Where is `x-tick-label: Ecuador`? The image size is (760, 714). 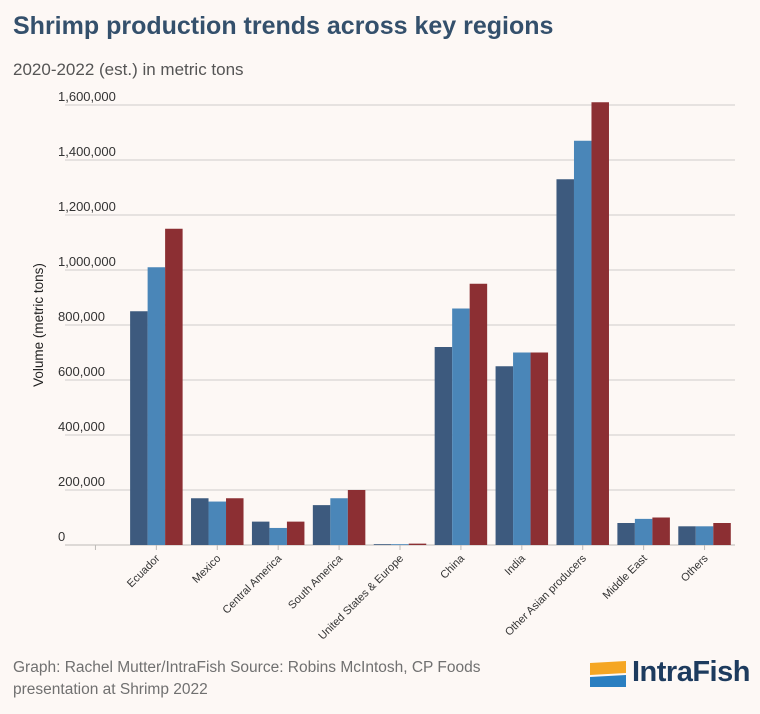 x-tick-label: Ecuador is located at coordinates (144, 571).